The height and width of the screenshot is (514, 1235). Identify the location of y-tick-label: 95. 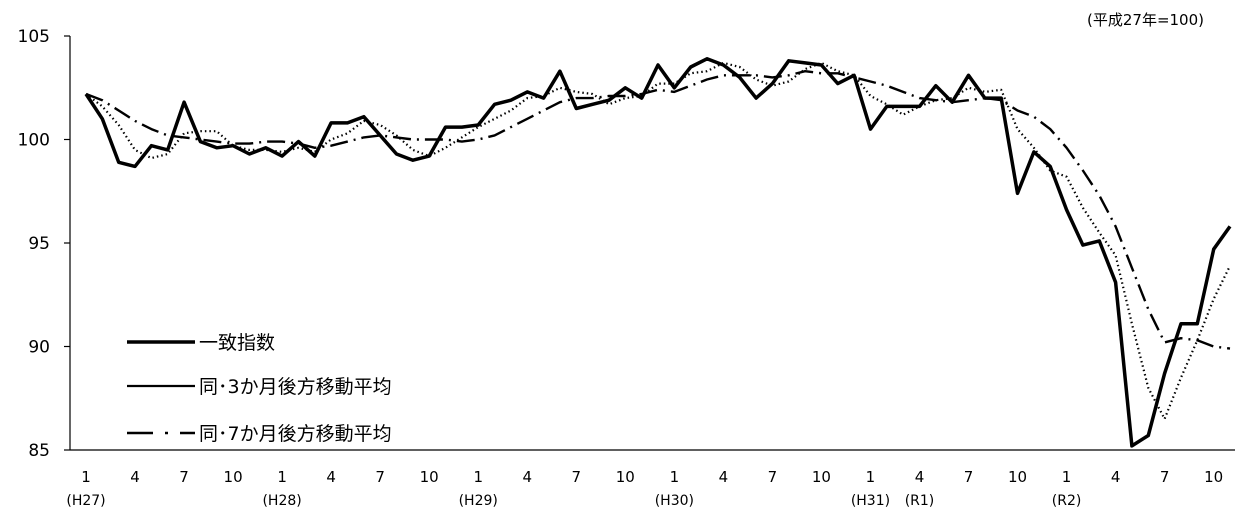
(39, 244).